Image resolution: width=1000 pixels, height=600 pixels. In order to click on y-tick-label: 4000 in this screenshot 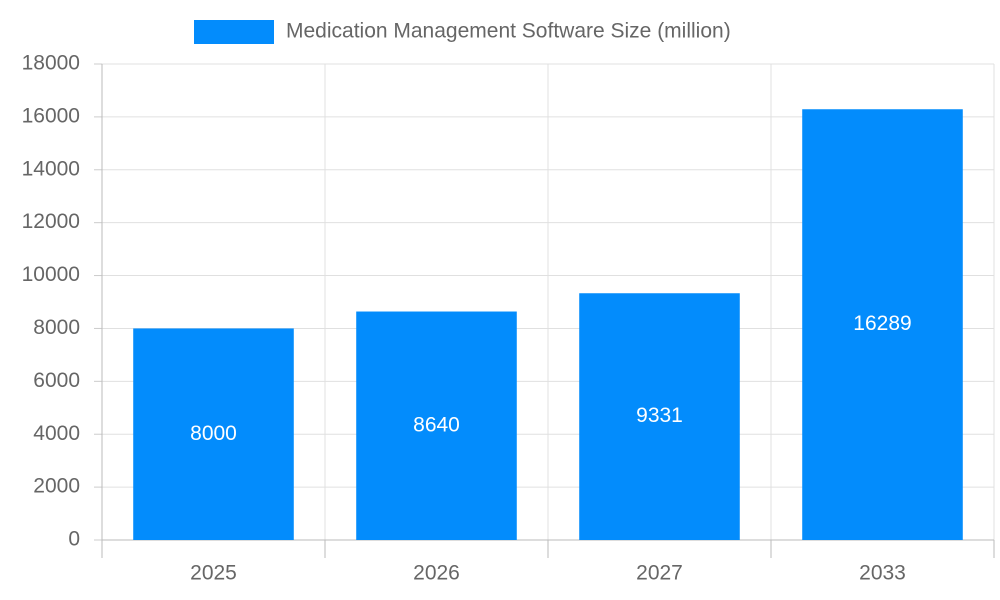, I will do `click(56, 433)`.